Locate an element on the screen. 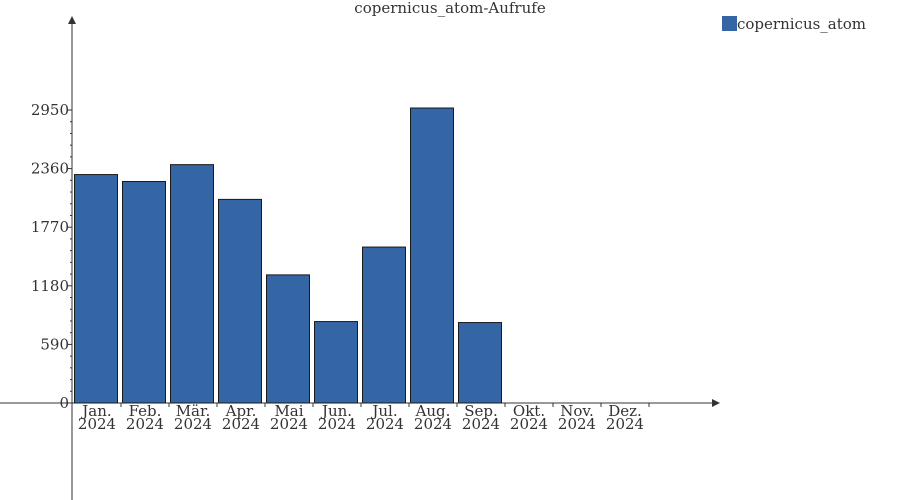 This screenshot has height=500, width=900. y-tick-label: 2950 is located at coordinates (50, 110).